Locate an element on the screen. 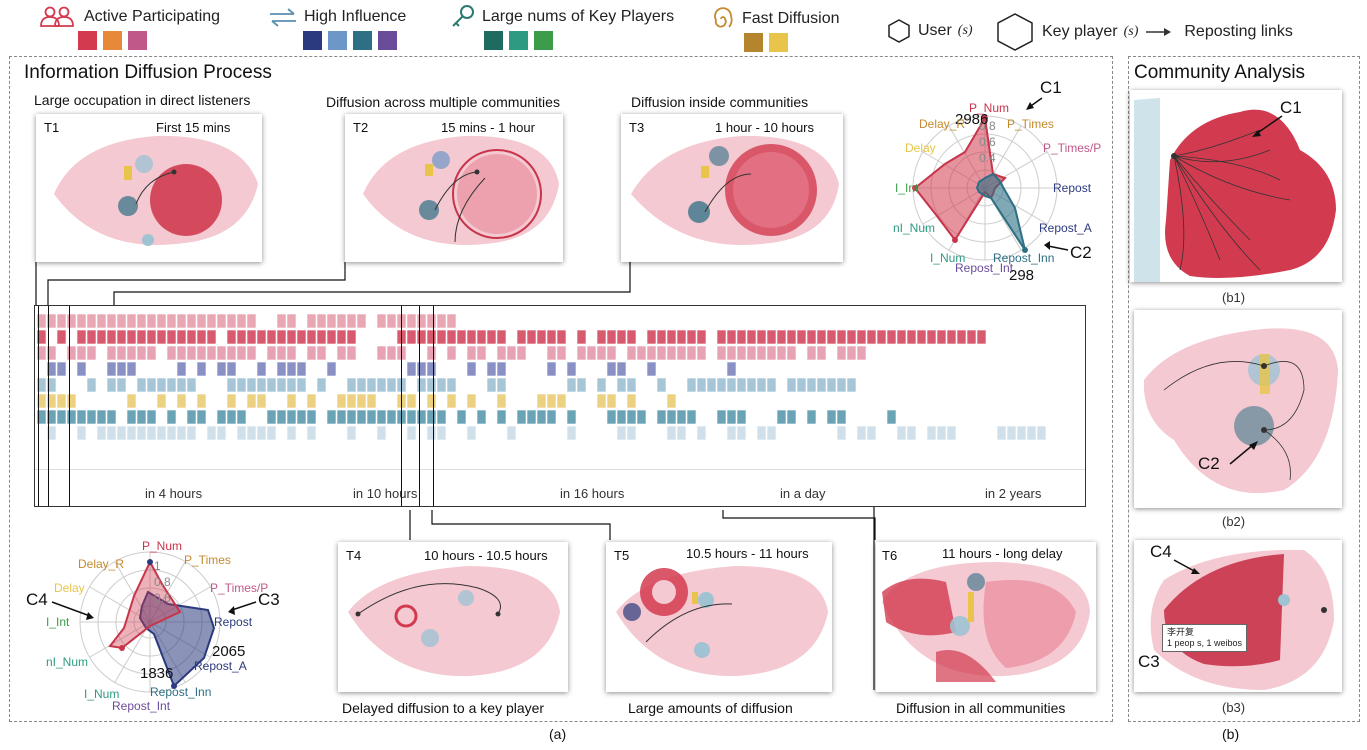 The height and width of the screenshot is (750, 1367). snapshot-t6: T6 11 hours - long delay is located at coordinates (986, 617).